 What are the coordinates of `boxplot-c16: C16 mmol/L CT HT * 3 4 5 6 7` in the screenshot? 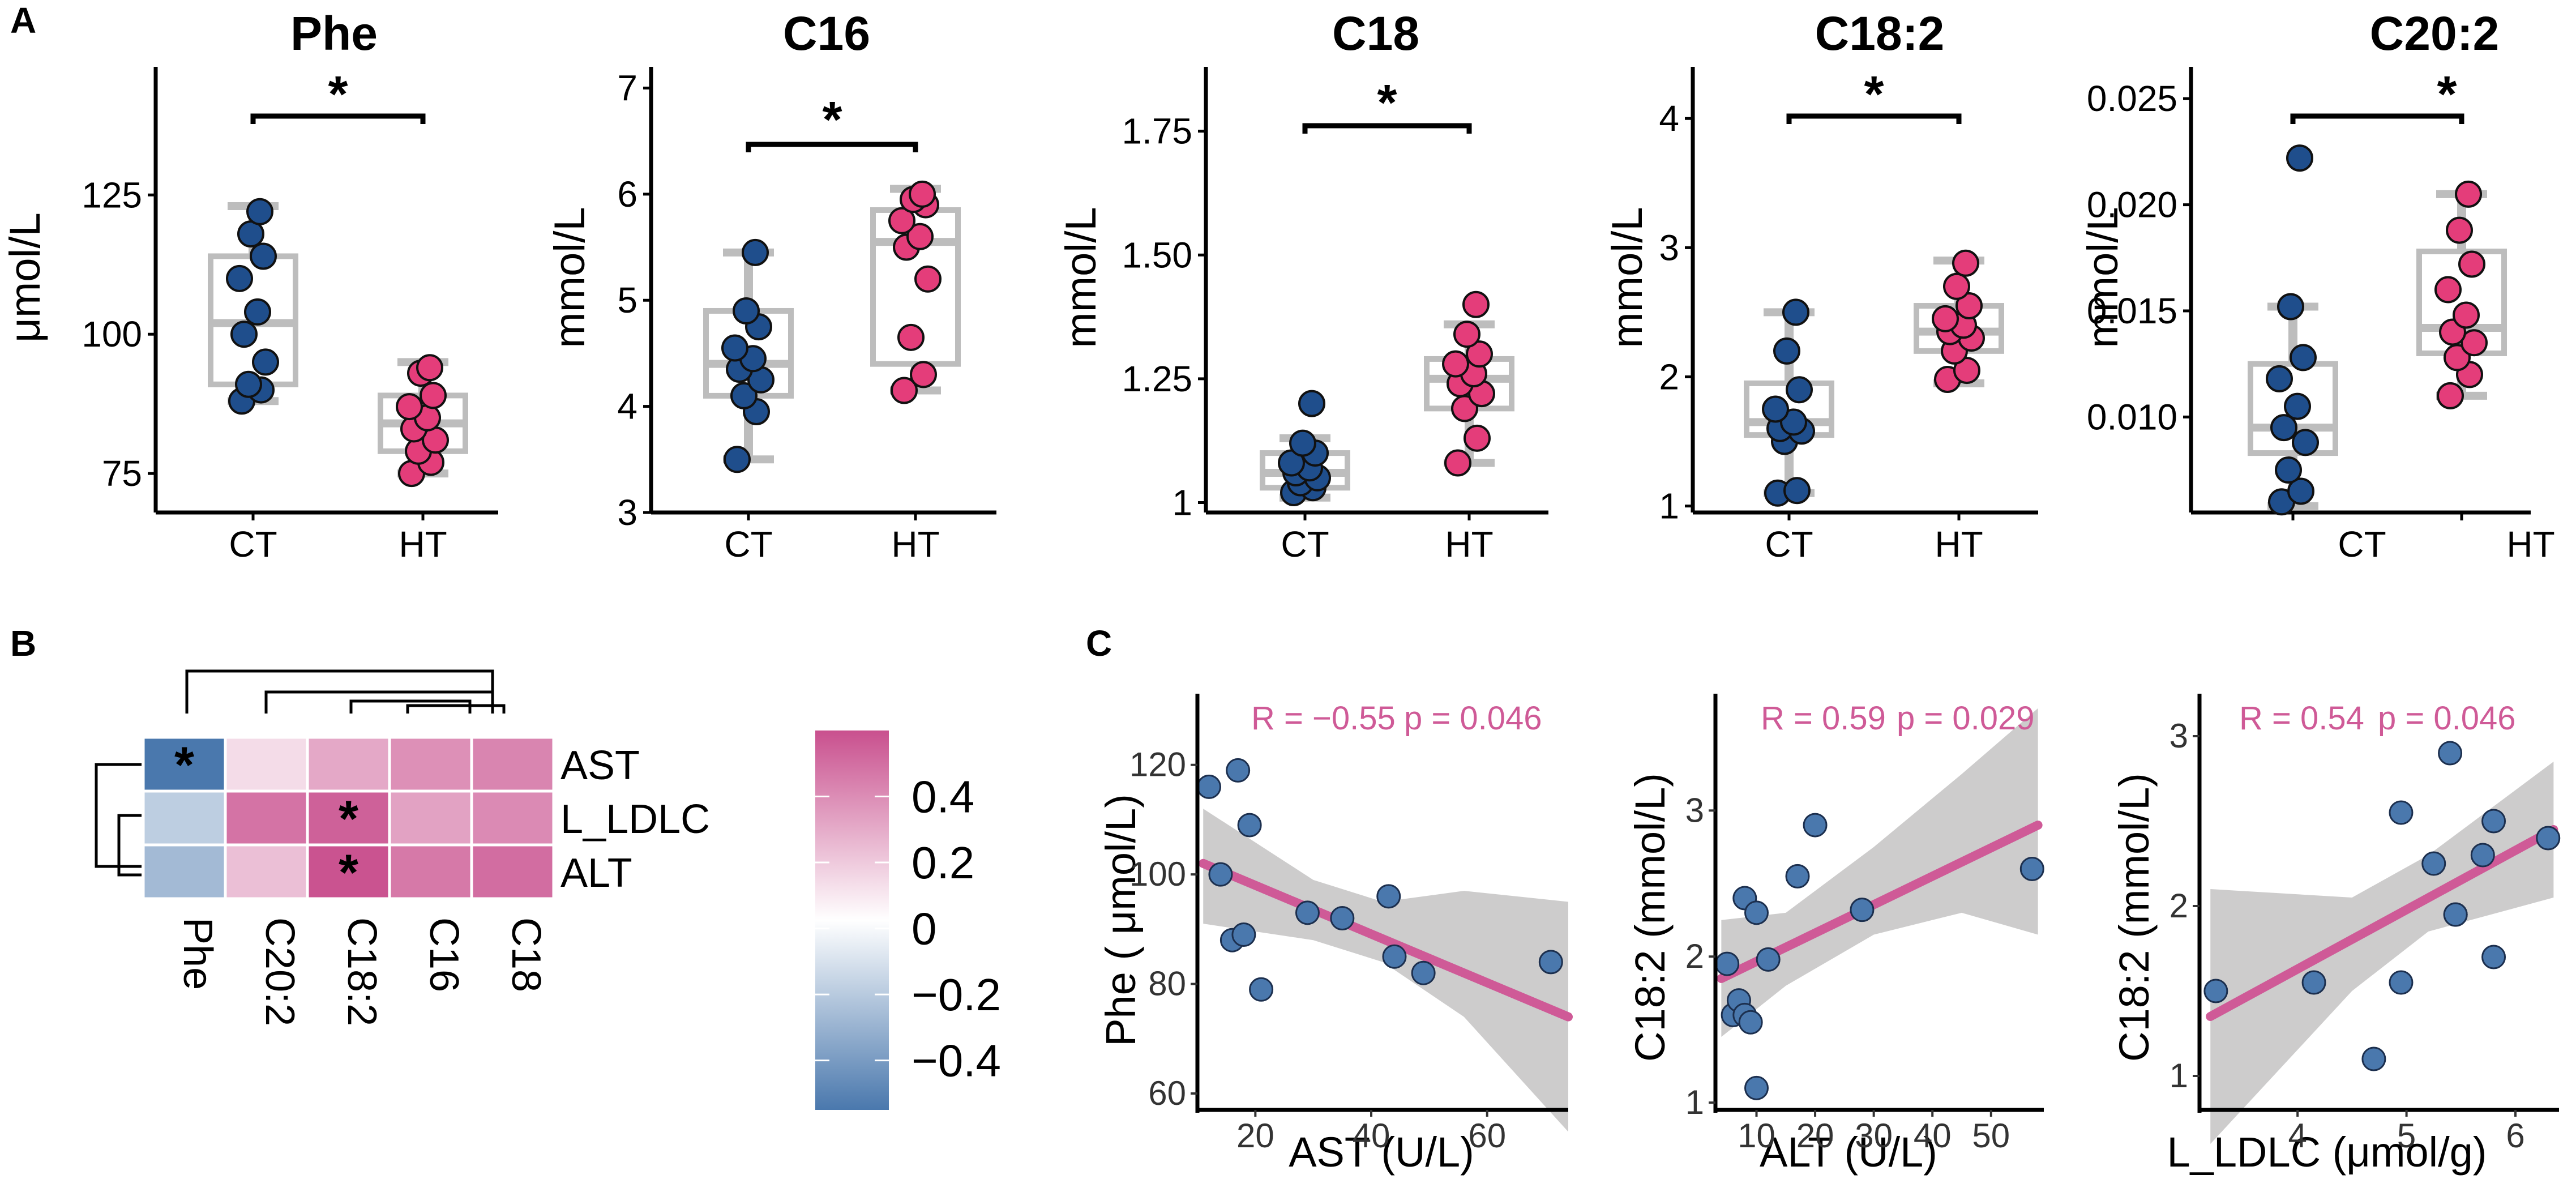 It's located at (771, 286).